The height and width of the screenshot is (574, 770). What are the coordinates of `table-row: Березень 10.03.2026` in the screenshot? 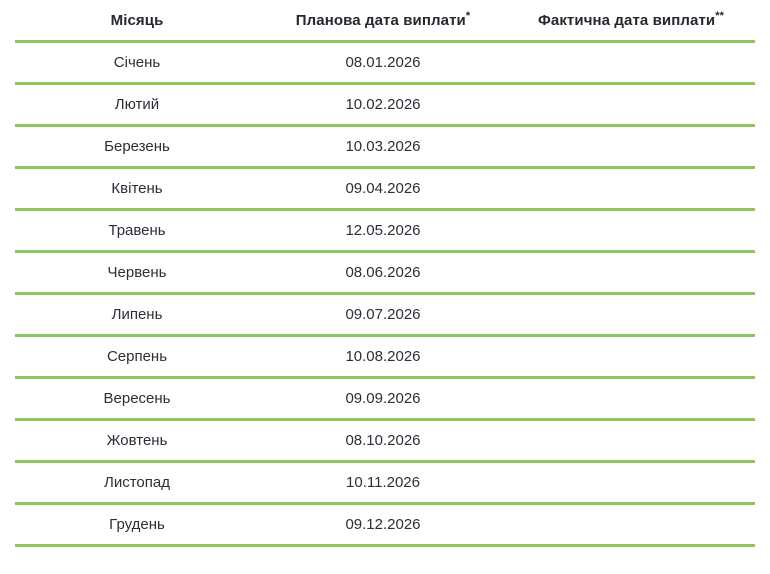 It's located at (385, 147).